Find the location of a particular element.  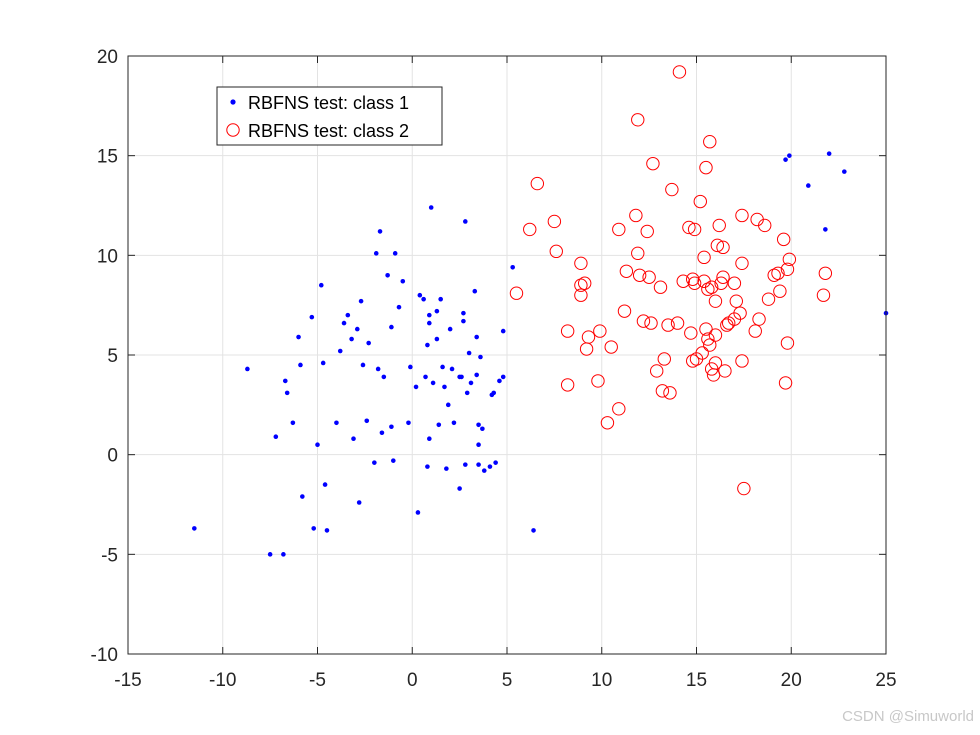

legend-box is located at coordinates (329, 116).